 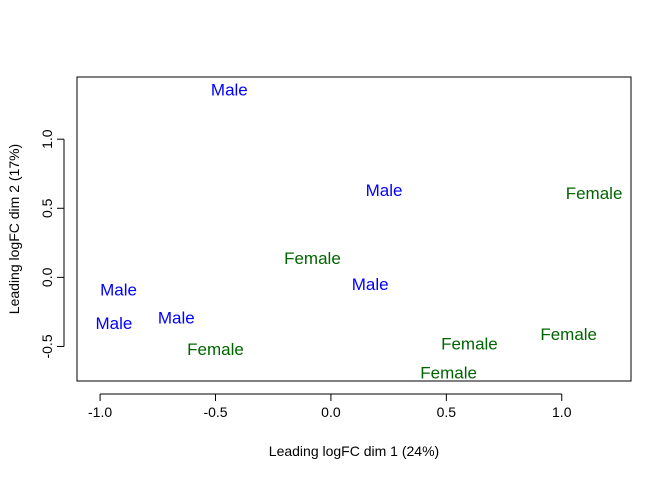 What do you see at coordinates (14, 229) in the screenshot?
I see `y-axis-label: Leading logFC dim 2 (17%)` at bounding box center [14, 229].